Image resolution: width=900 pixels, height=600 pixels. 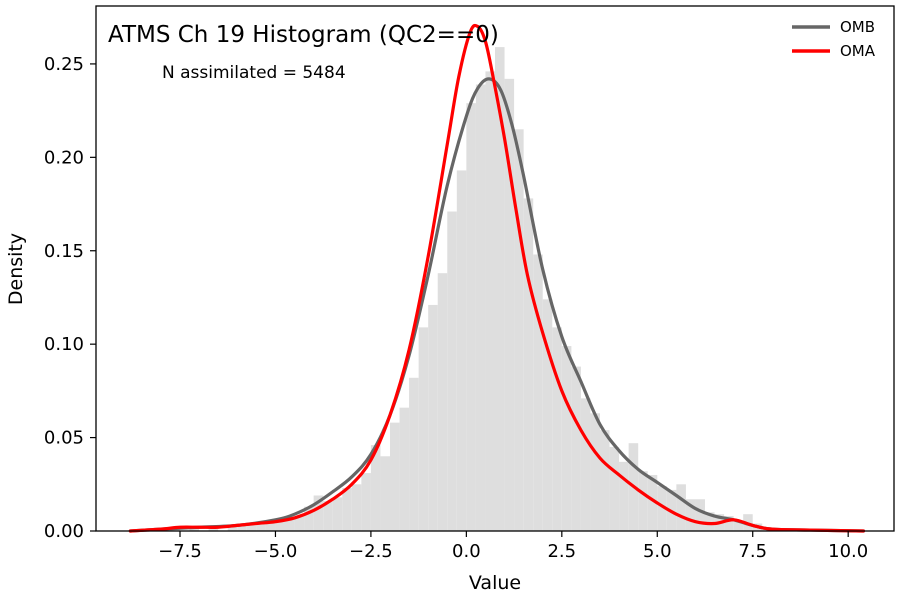 What do you see at coordinates (466, 551) in the screenshot?
I see `x-tick-label: 0.0` at bounding box center [466, 551].